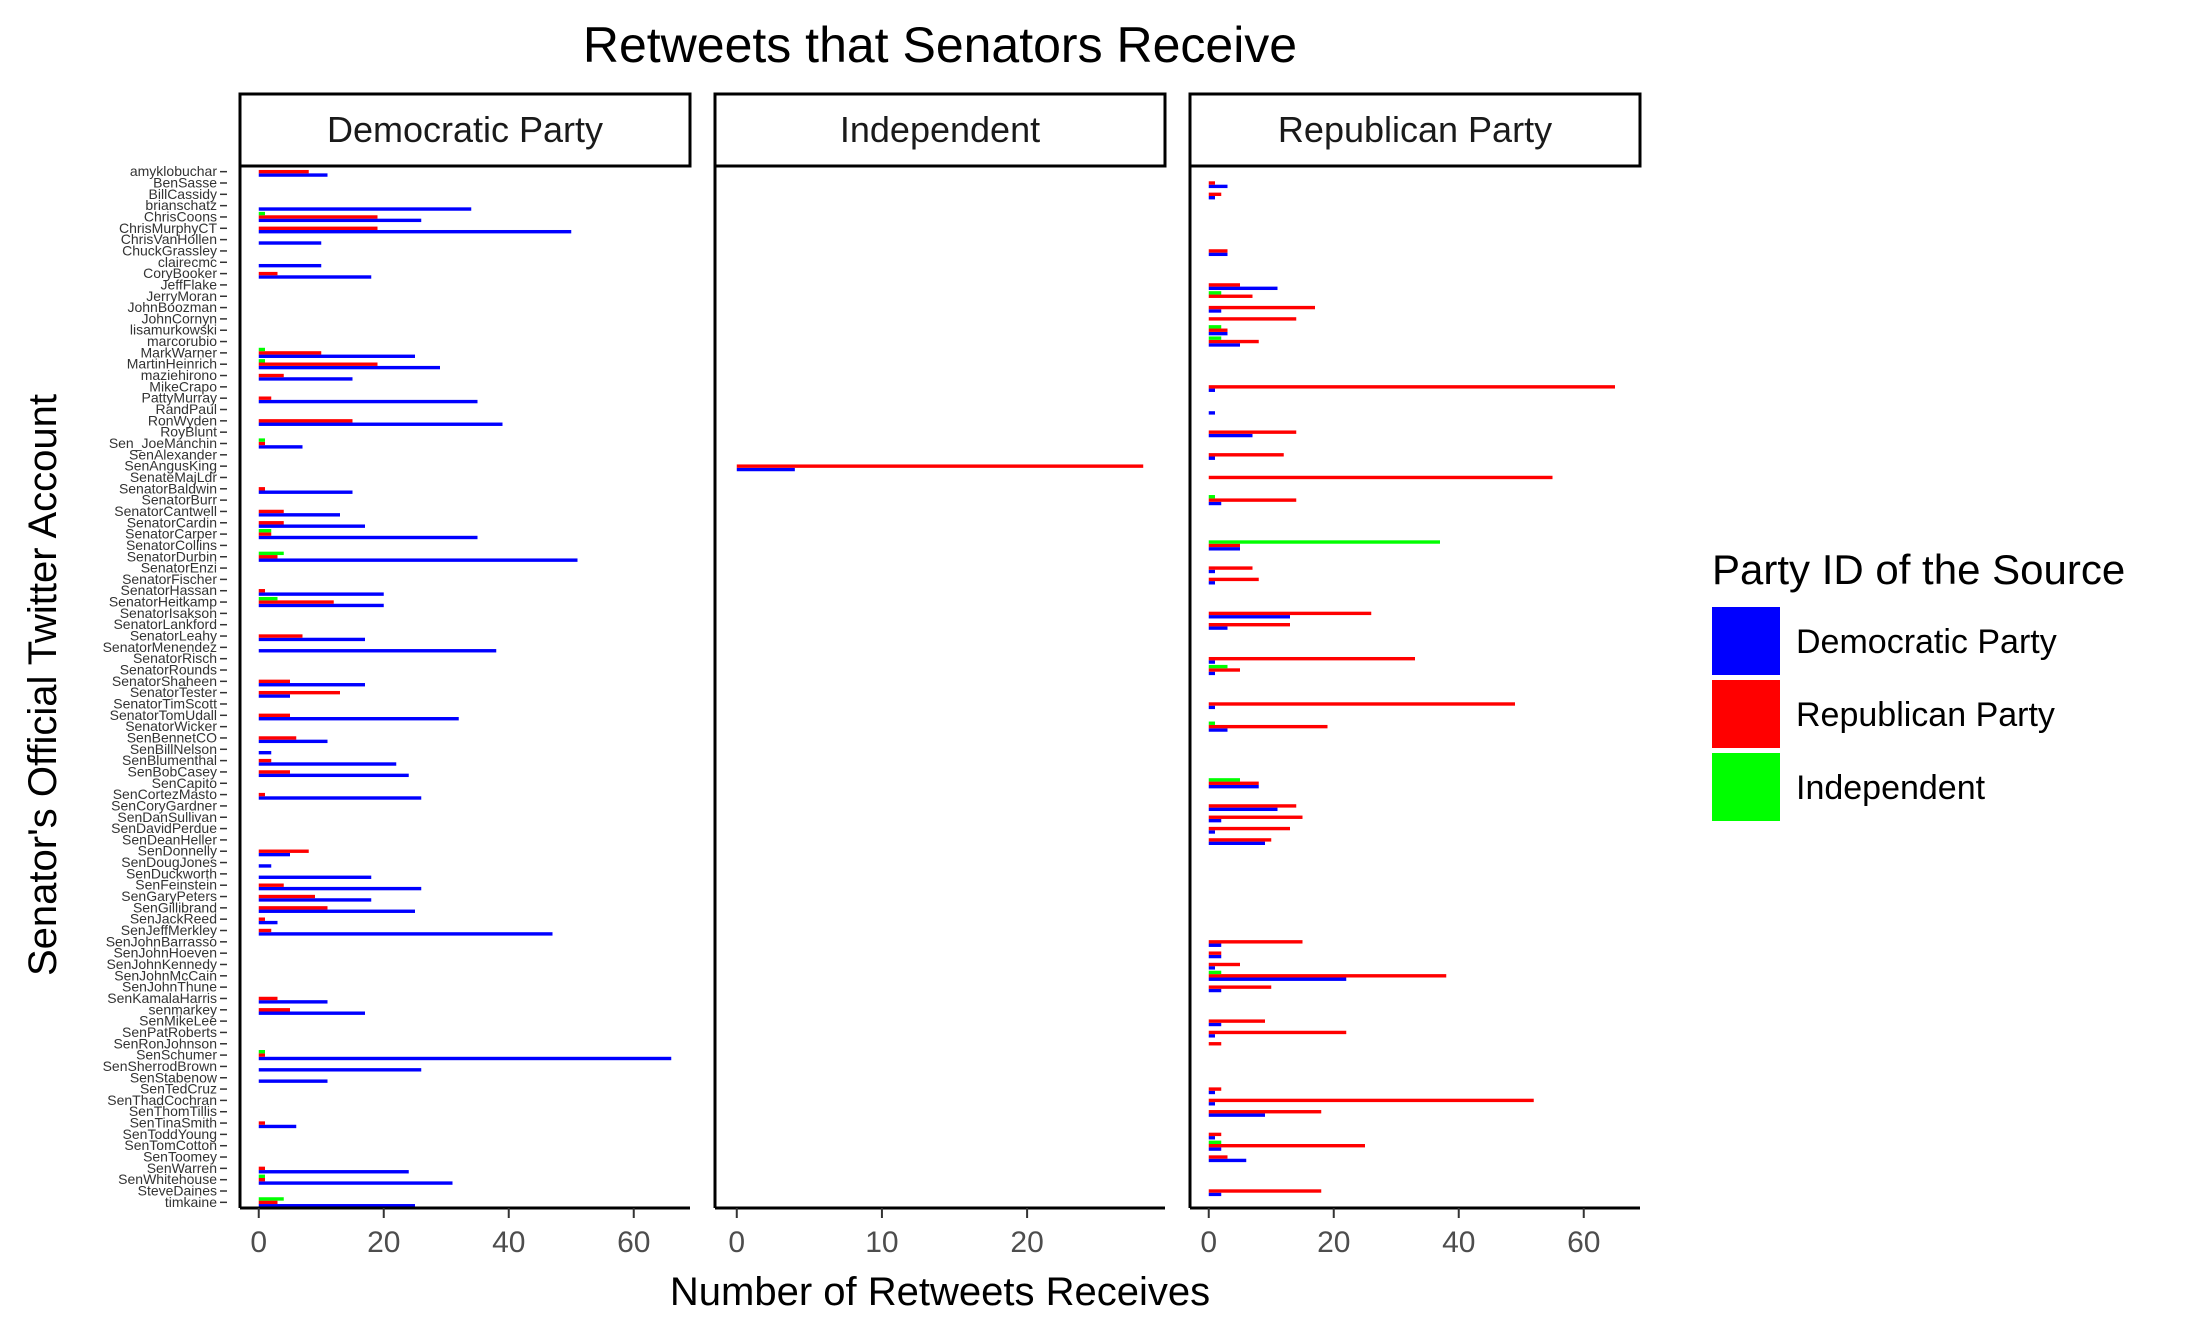 This screenshot has width=2196, height=1326. What do you see at coordinates (173, 636) in the screenshot?
I see `y-tick-label: SenatorLeahy` at bounding box center [173, 636].